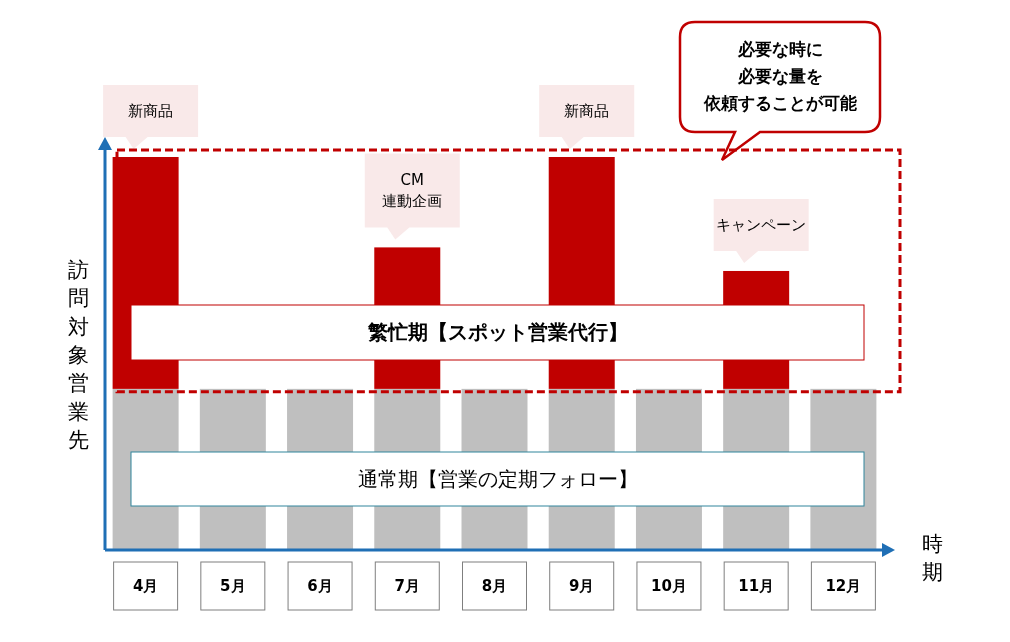 This screenshot has width=1010, height=642. What do you see at coordinates (761, 224) in the screenshot?
I see `annotation: キャンペーン` at bounding box center [761, 224].